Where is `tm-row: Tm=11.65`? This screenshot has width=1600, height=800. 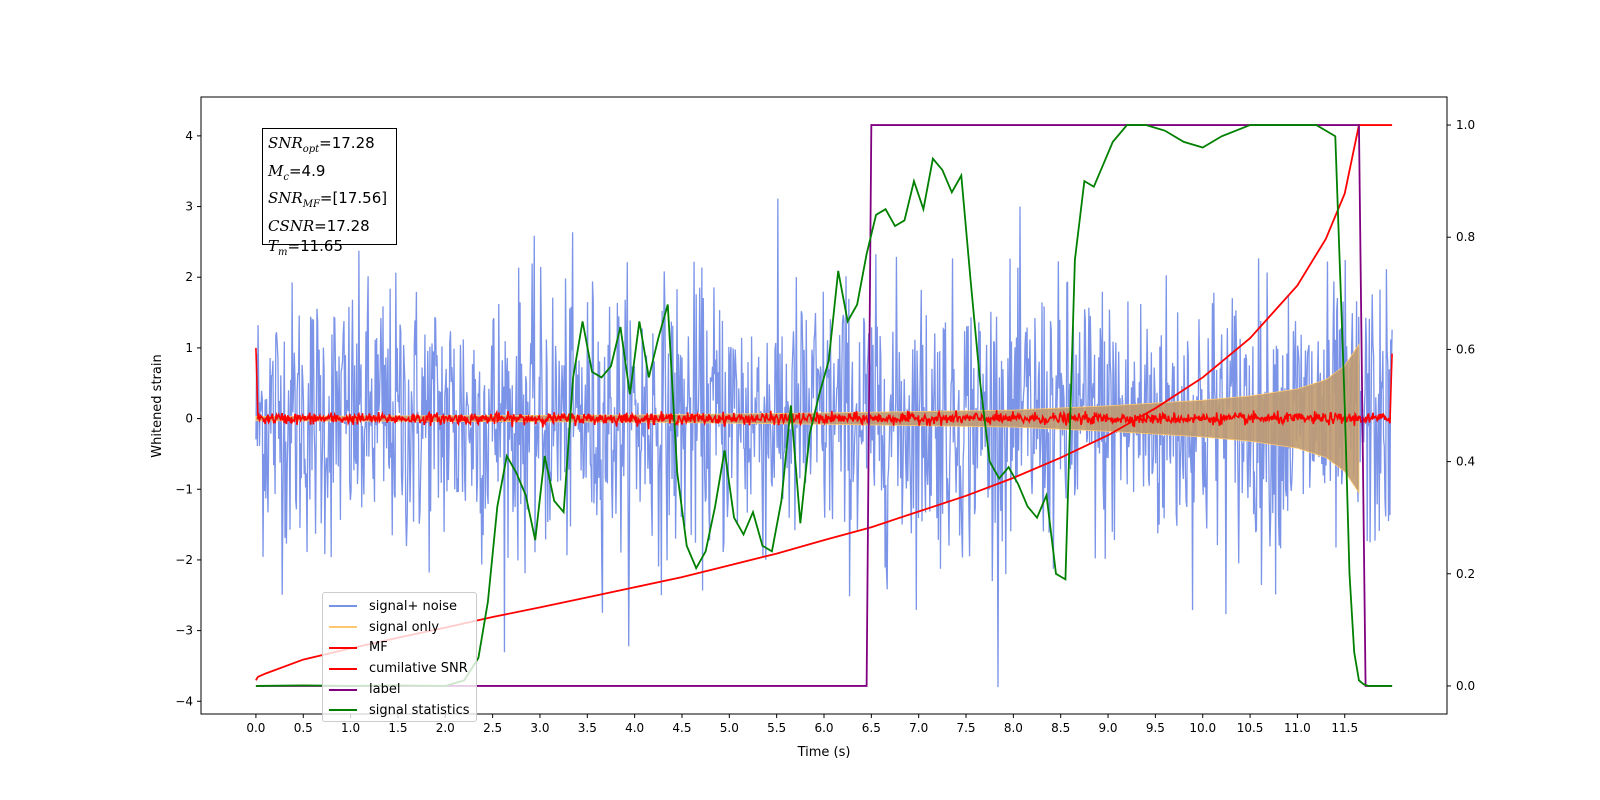
tm-row: Tm=11.65 is located at coordinates (306, 247).